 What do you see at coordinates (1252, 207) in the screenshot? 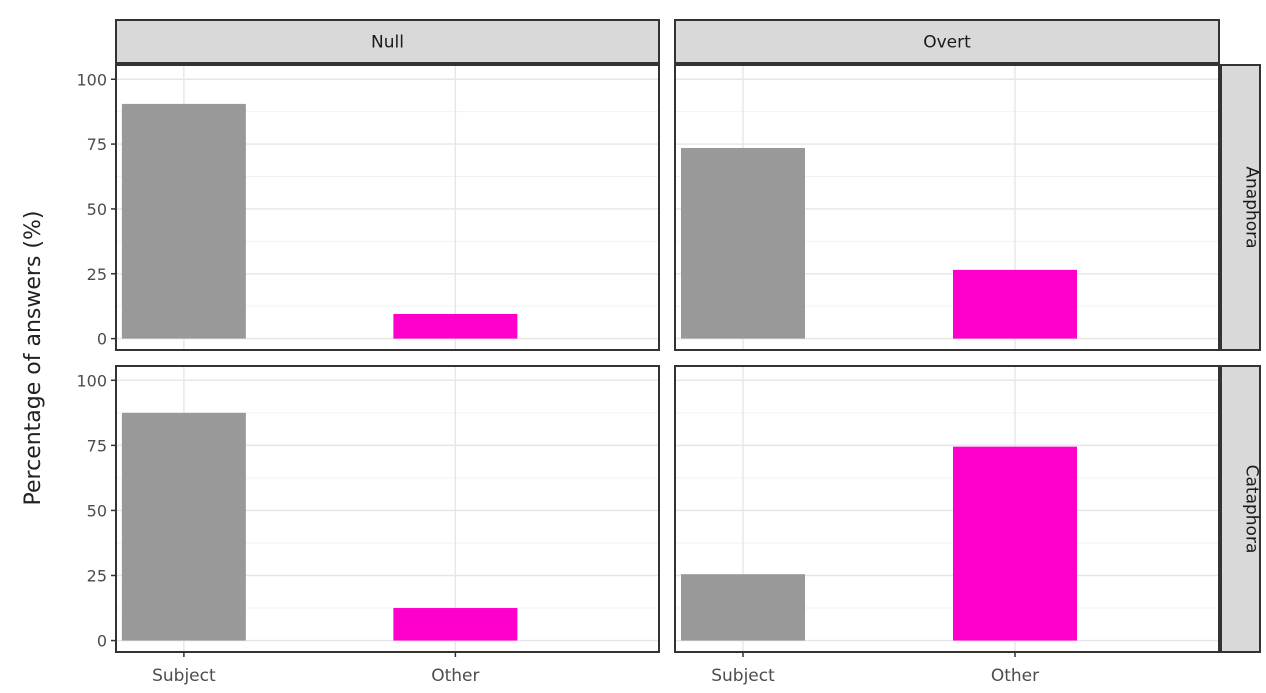
I see `facet-label-anaphora: Anaphora` at bounding box center [1252, 207].